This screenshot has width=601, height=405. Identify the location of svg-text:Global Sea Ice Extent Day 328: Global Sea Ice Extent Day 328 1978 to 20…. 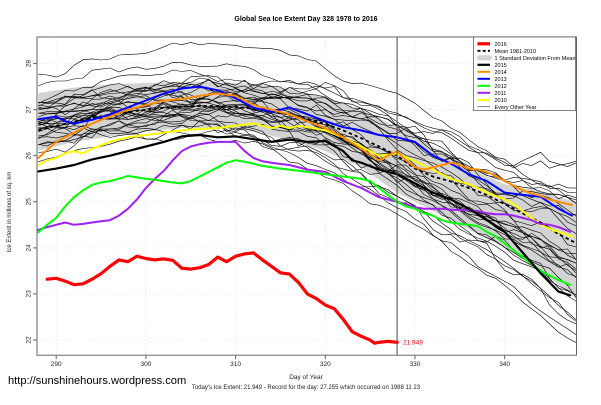
(305, 19).